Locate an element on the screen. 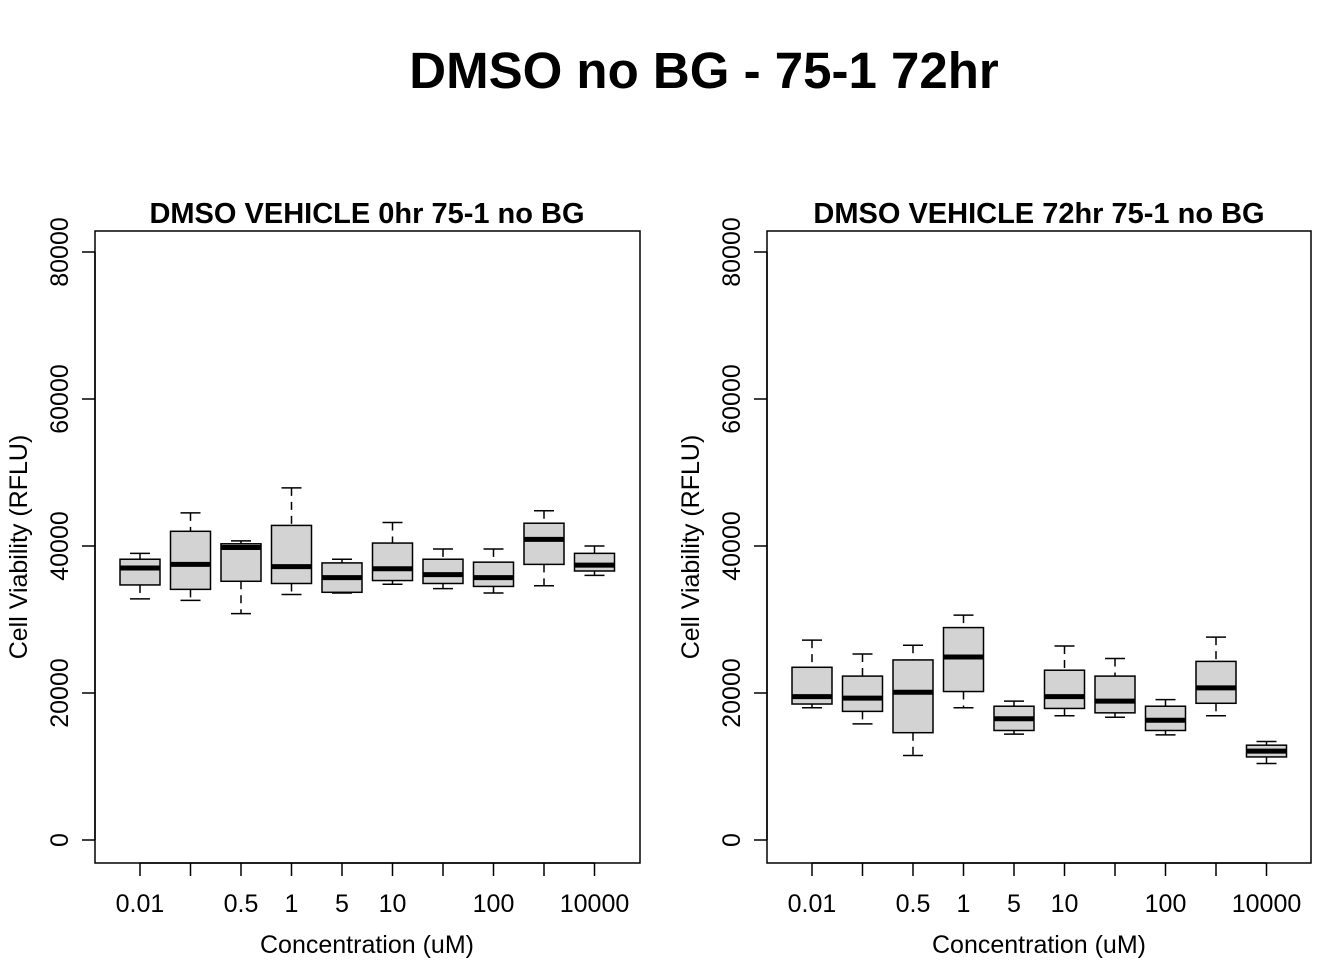 The width and height of the screenshot is (1344, 960). right-x-axis-label: Concentration (uM) is located at coordinates (1039, 945).